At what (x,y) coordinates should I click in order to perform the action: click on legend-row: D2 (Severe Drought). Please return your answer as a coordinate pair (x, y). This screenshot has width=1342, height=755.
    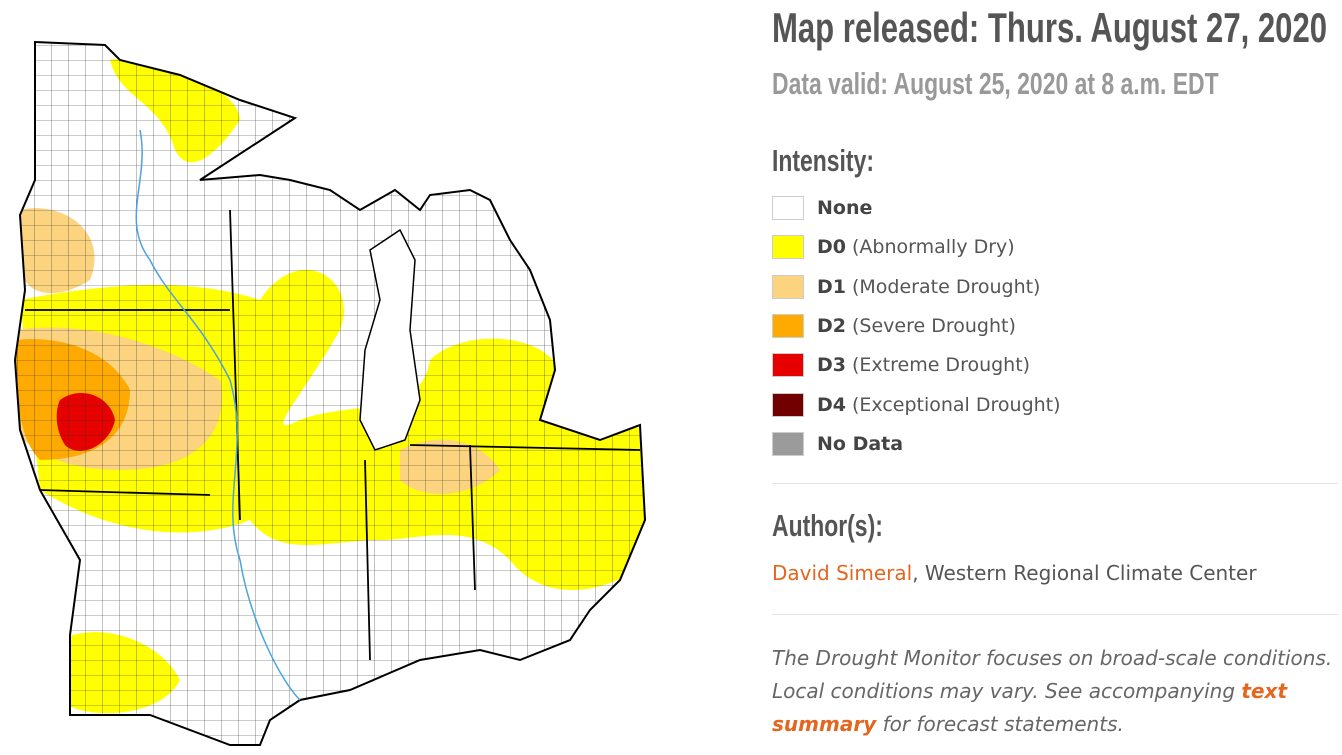
    Looking at the image, I should click on (894, 326).